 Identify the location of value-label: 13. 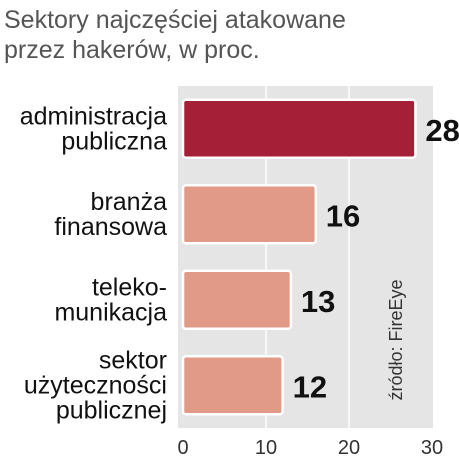
(318, 301).